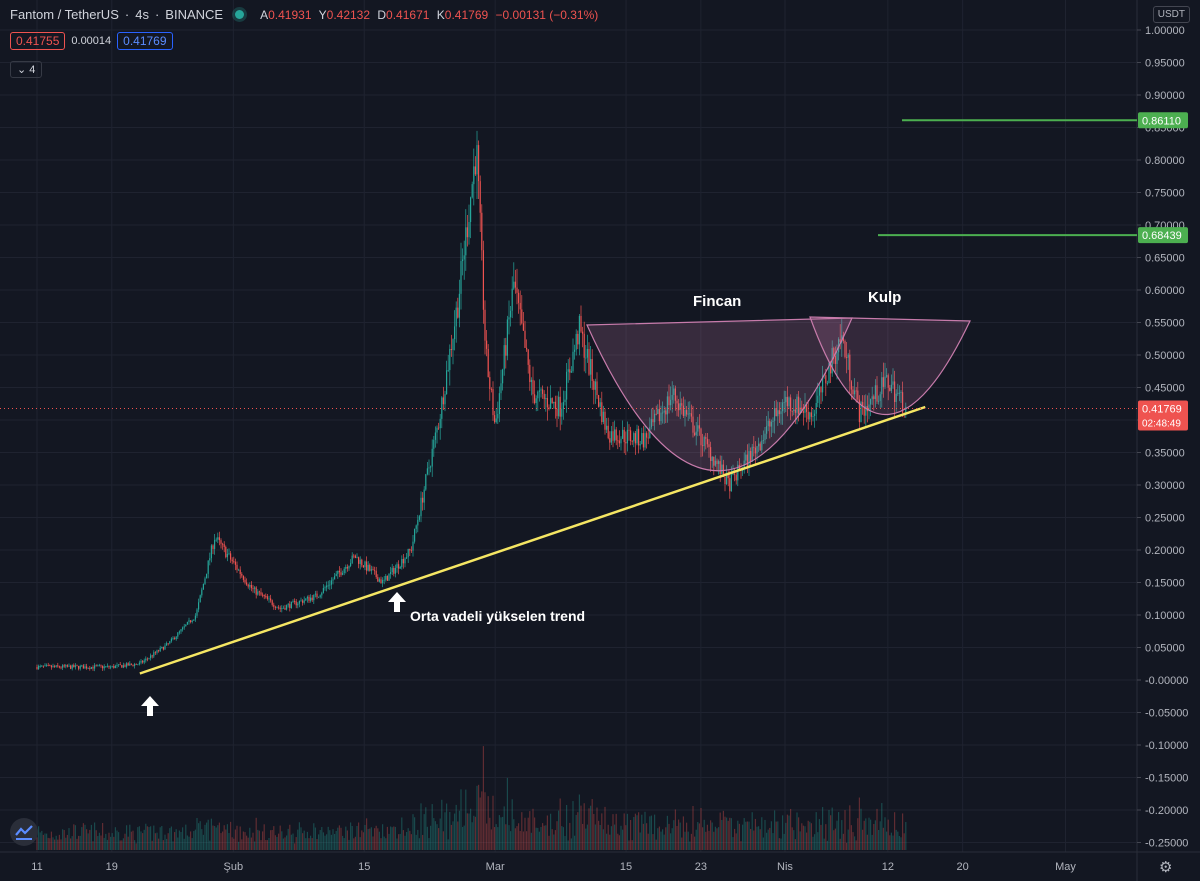 The image size is (1200, 881). I want to click on trade-prices: 0.41755 0.00014 0.41769, so click(91, 41).